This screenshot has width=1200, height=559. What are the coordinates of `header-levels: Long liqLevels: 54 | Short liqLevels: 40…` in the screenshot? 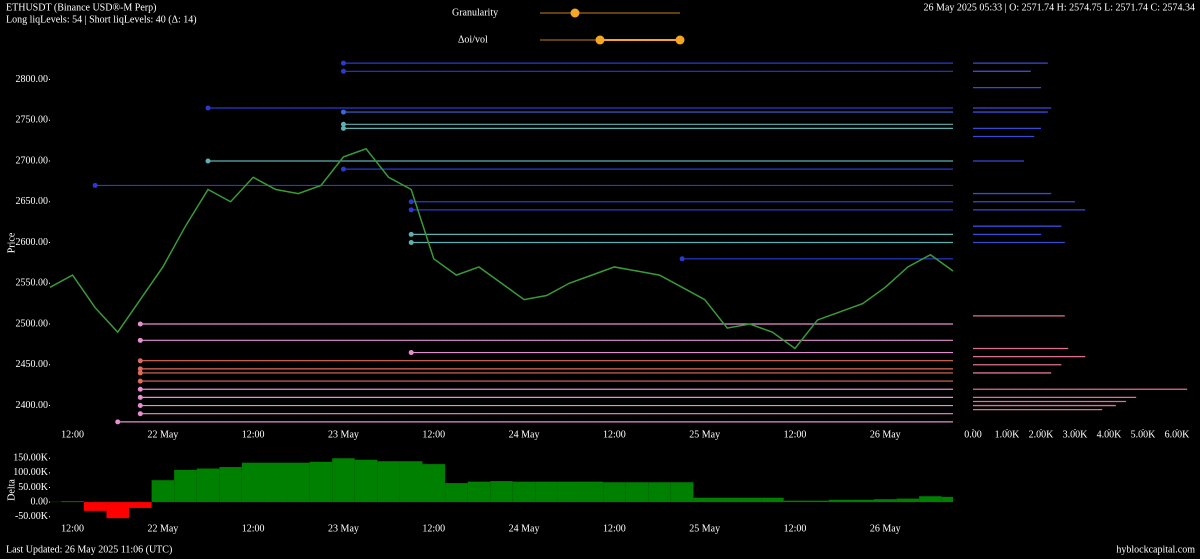 It's located at (101, 19).